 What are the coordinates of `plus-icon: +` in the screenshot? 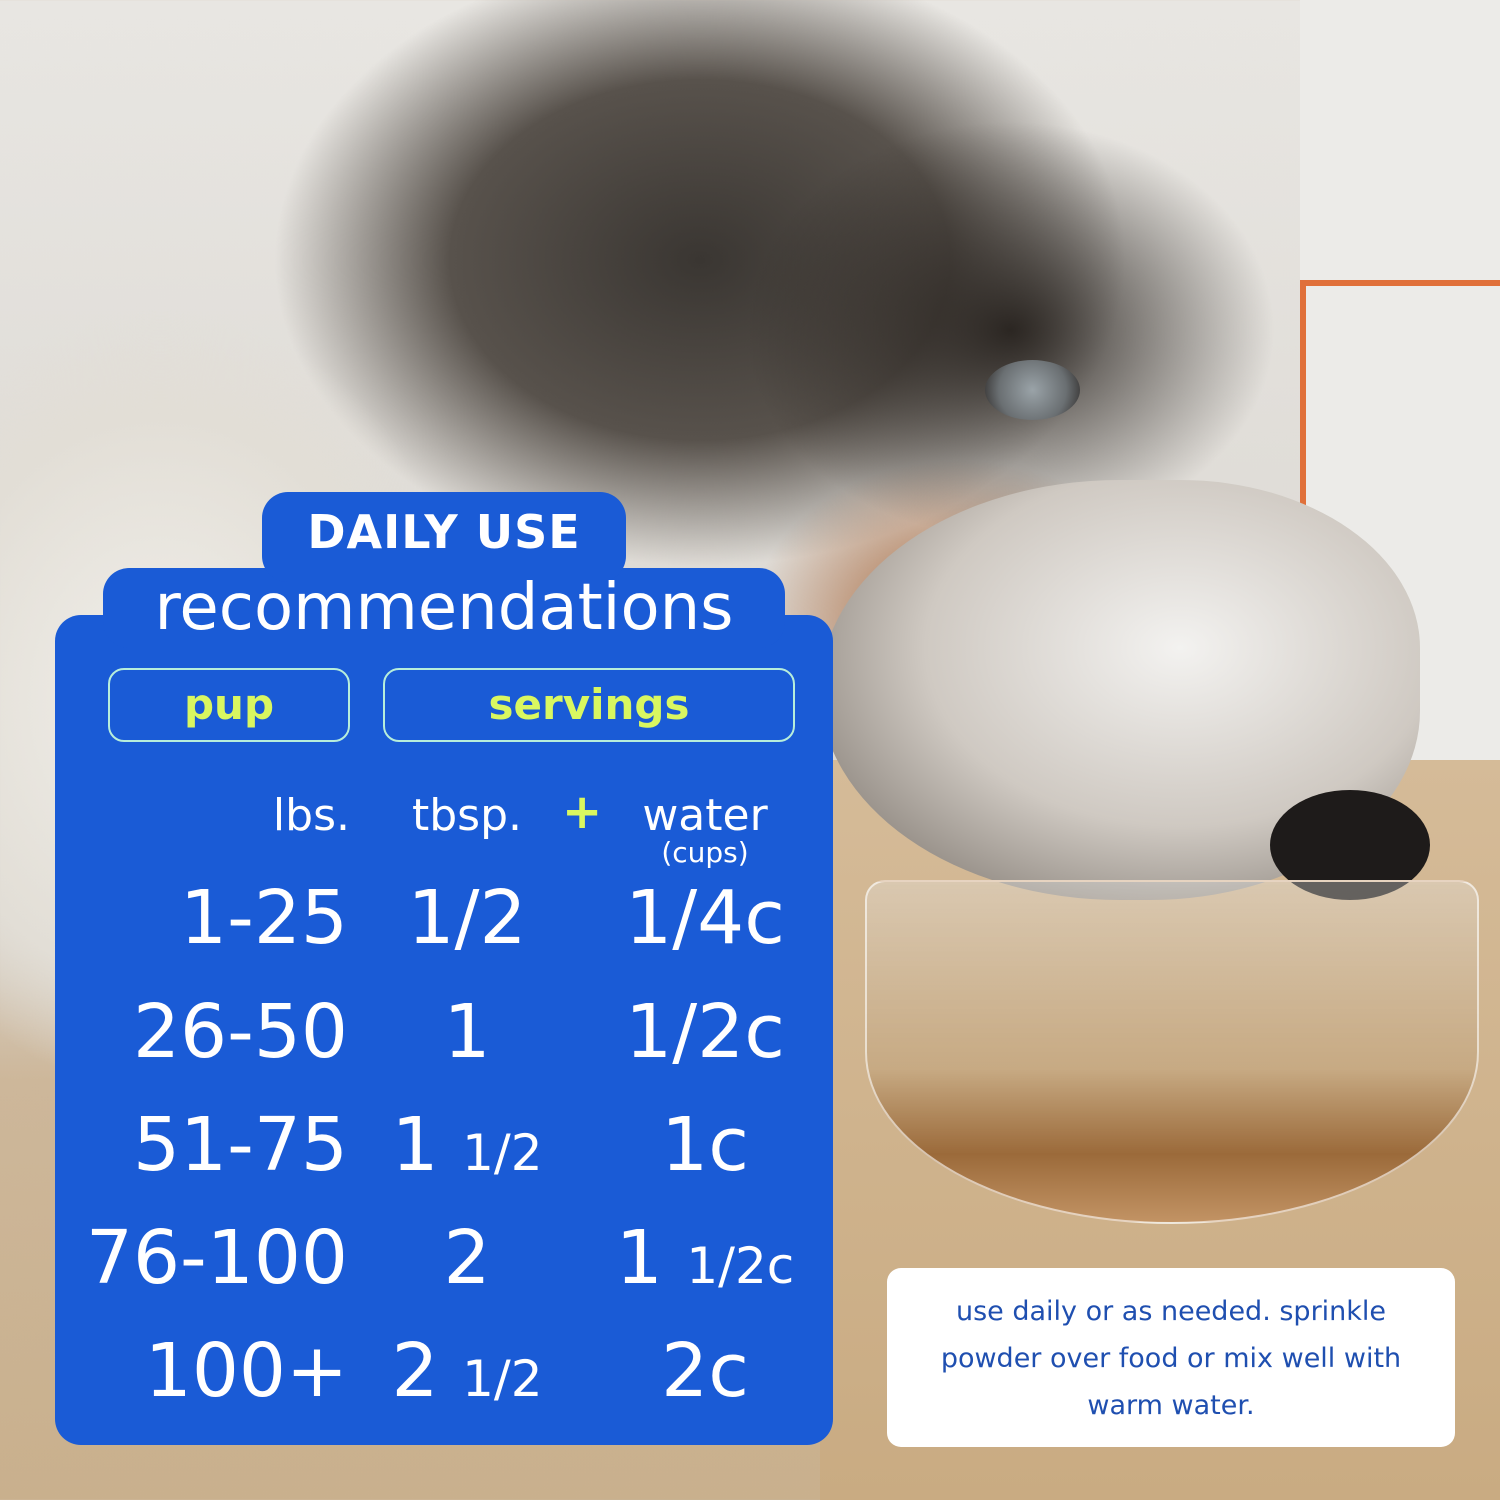 It's located at (582, 812).